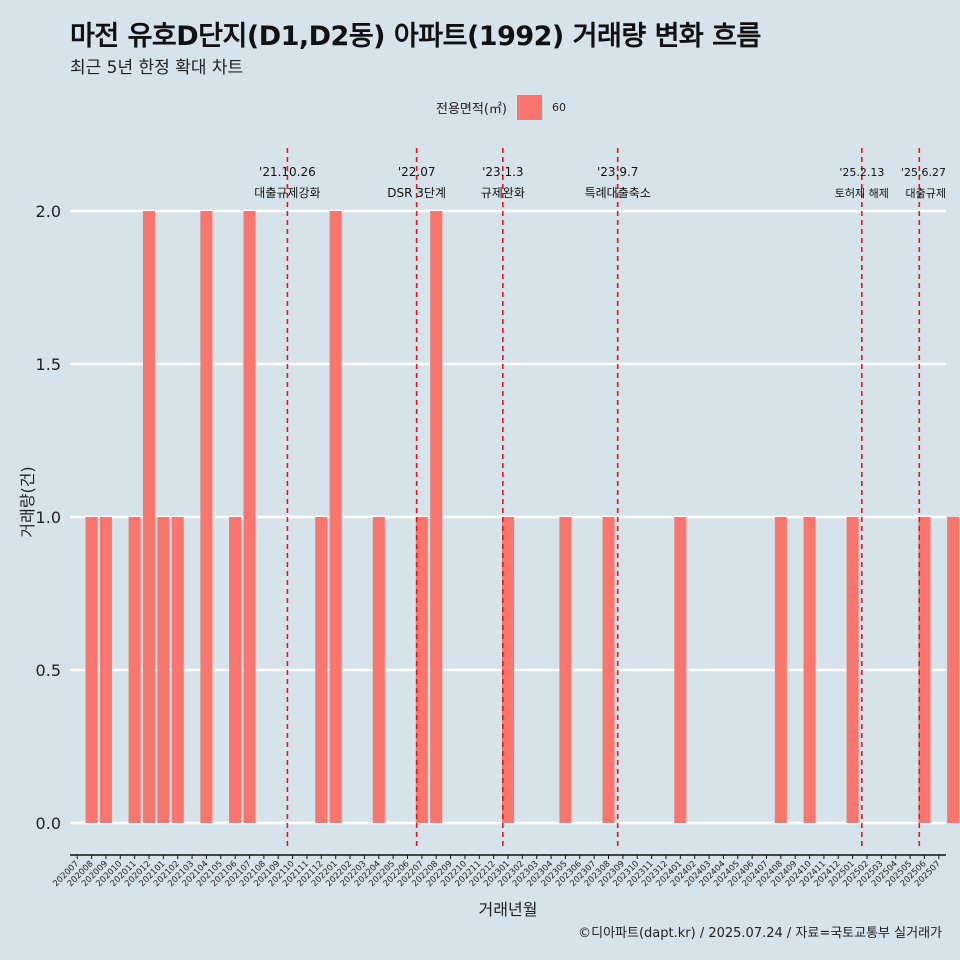 This screenshot has width=960, height=960. Describe the element at coordinates (471, 109) in the screenshot. I see `legend-title: 전용면적(㎡)` at that location.